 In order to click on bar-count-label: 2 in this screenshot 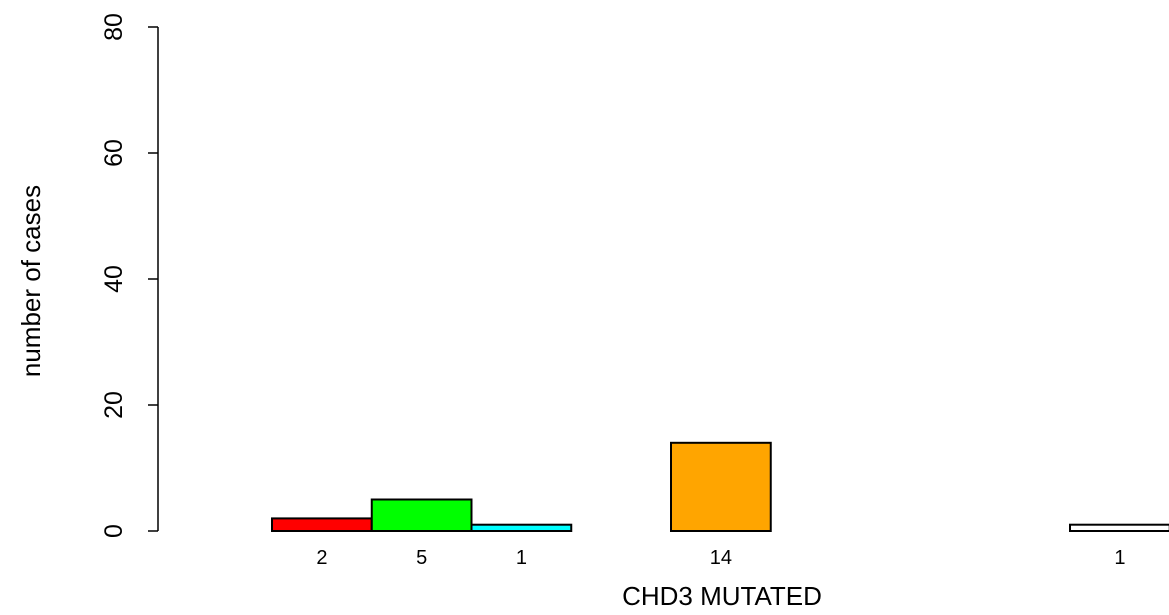, I will do `click(321, 558)`.